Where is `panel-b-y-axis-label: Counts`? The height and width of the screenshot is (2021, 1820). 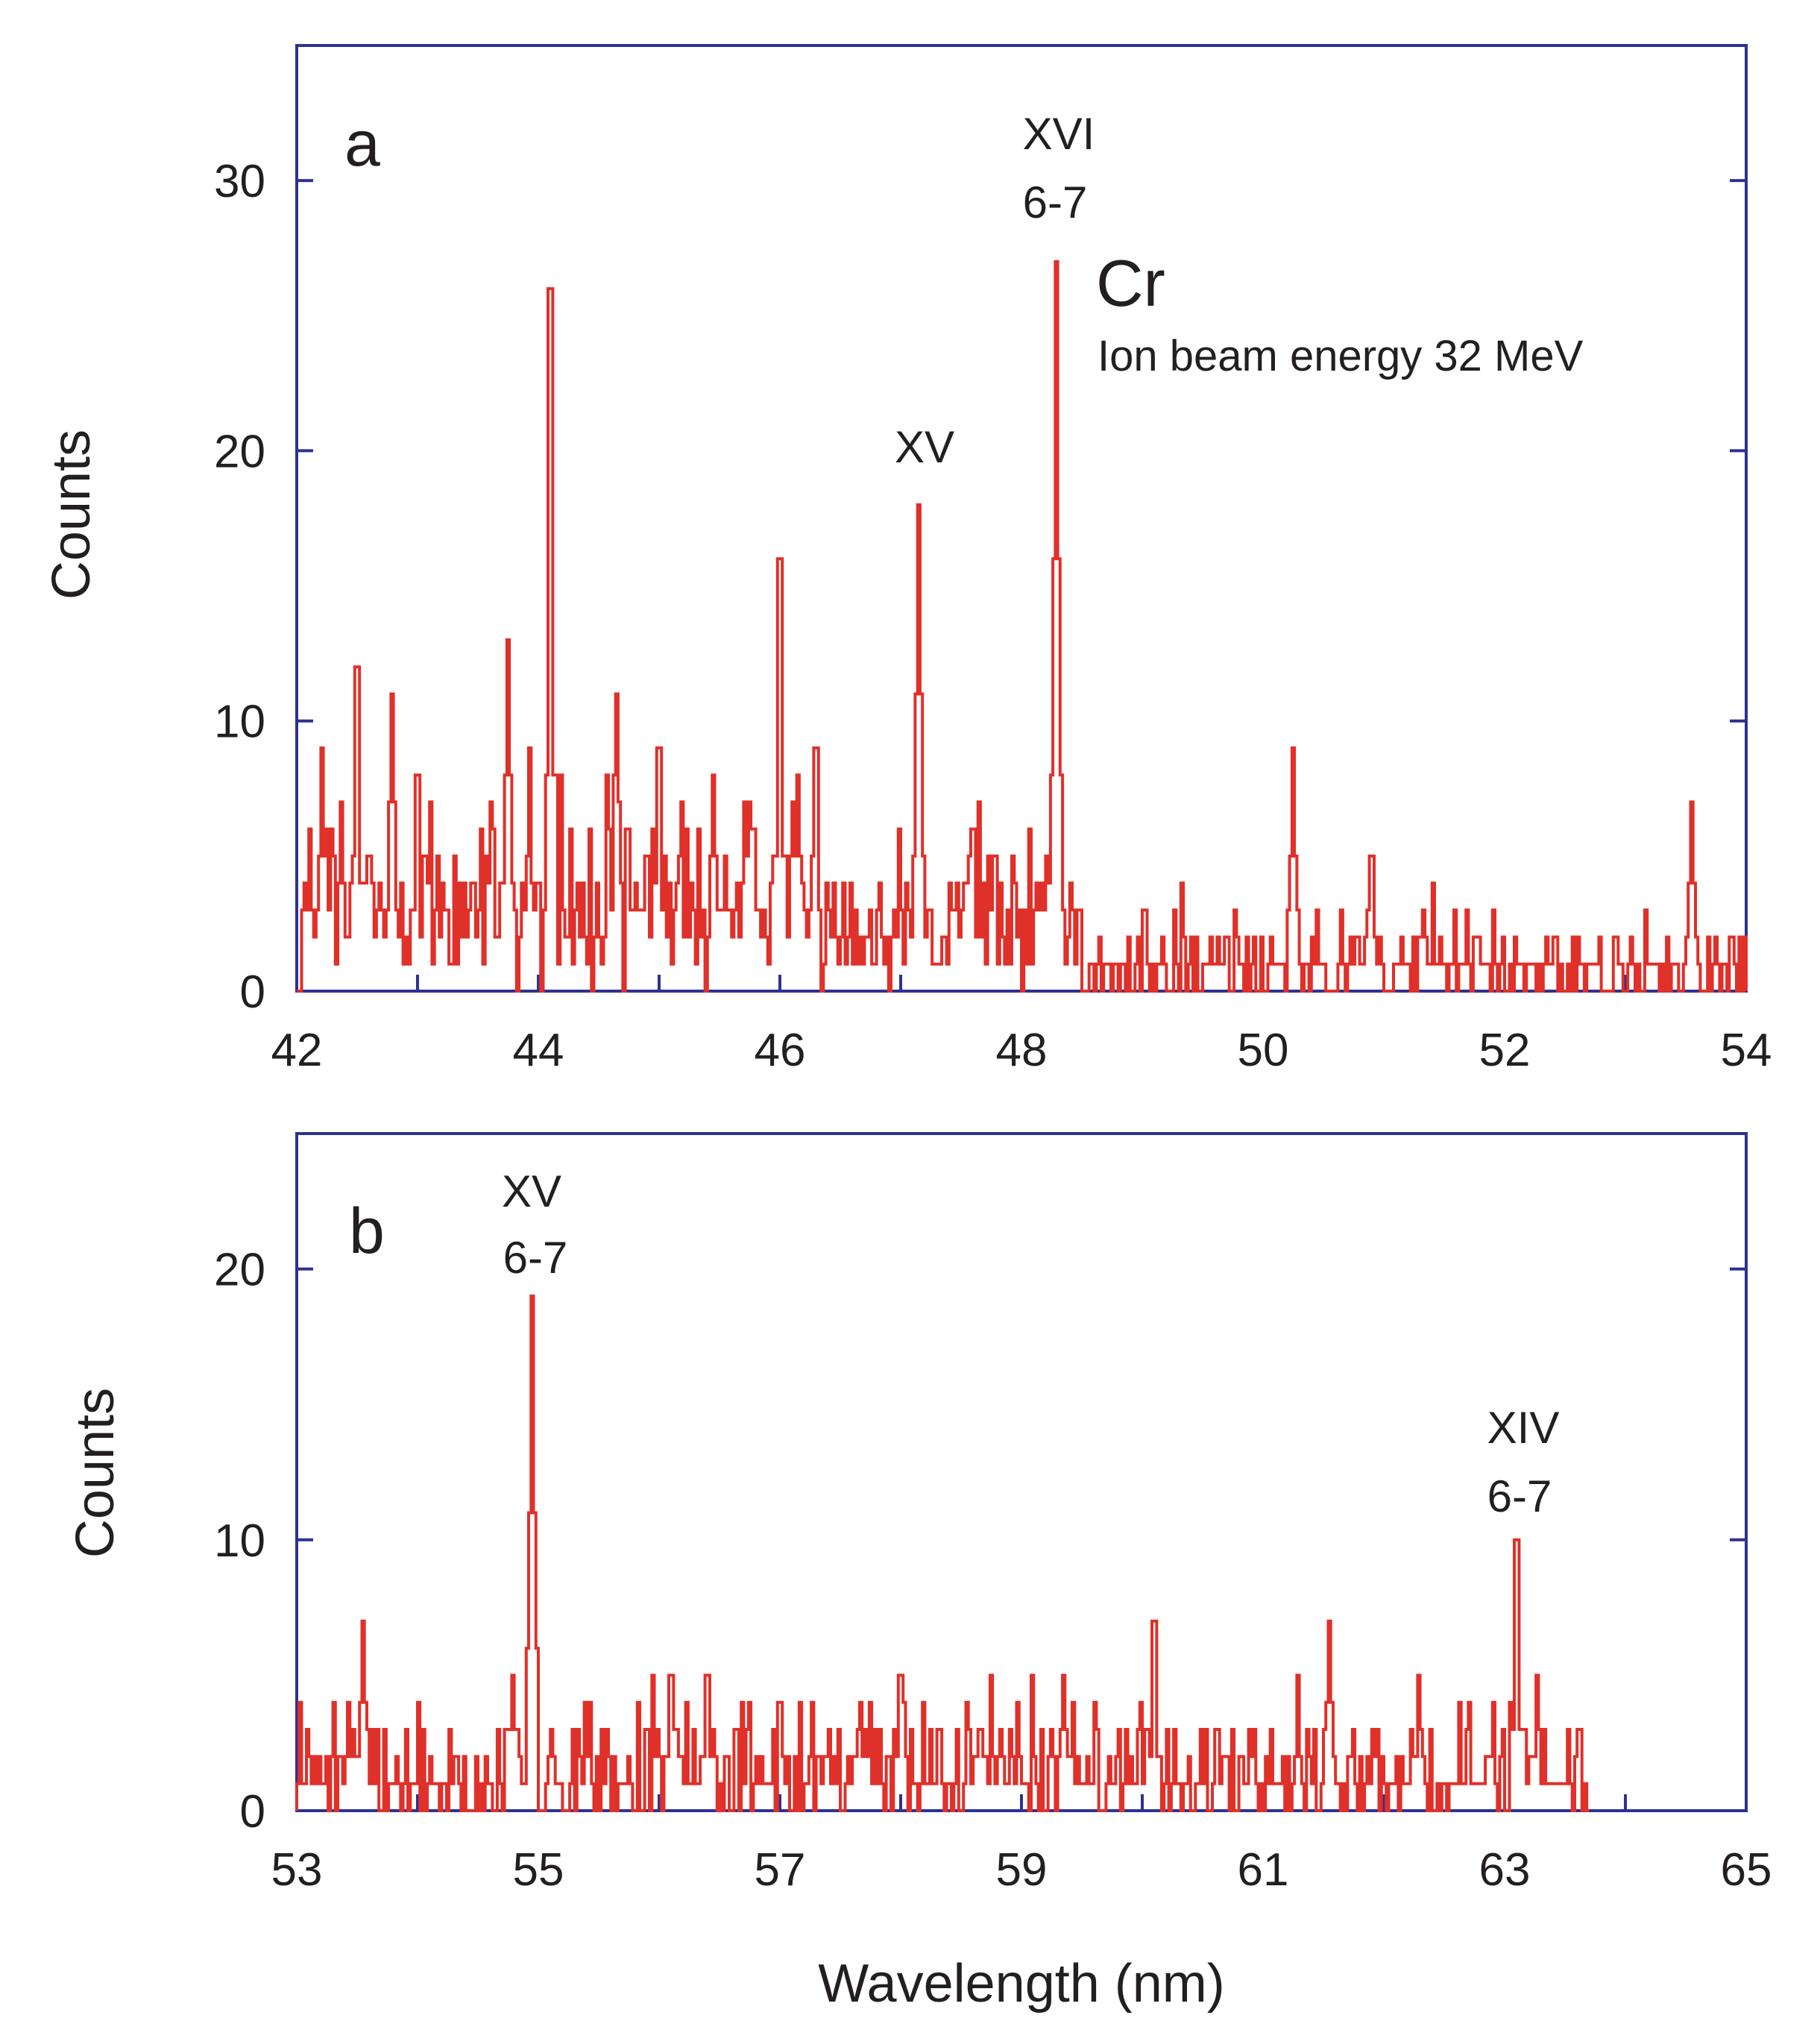 panel-b-y-axis-label: Counts is located at coordinates (95, 1473).